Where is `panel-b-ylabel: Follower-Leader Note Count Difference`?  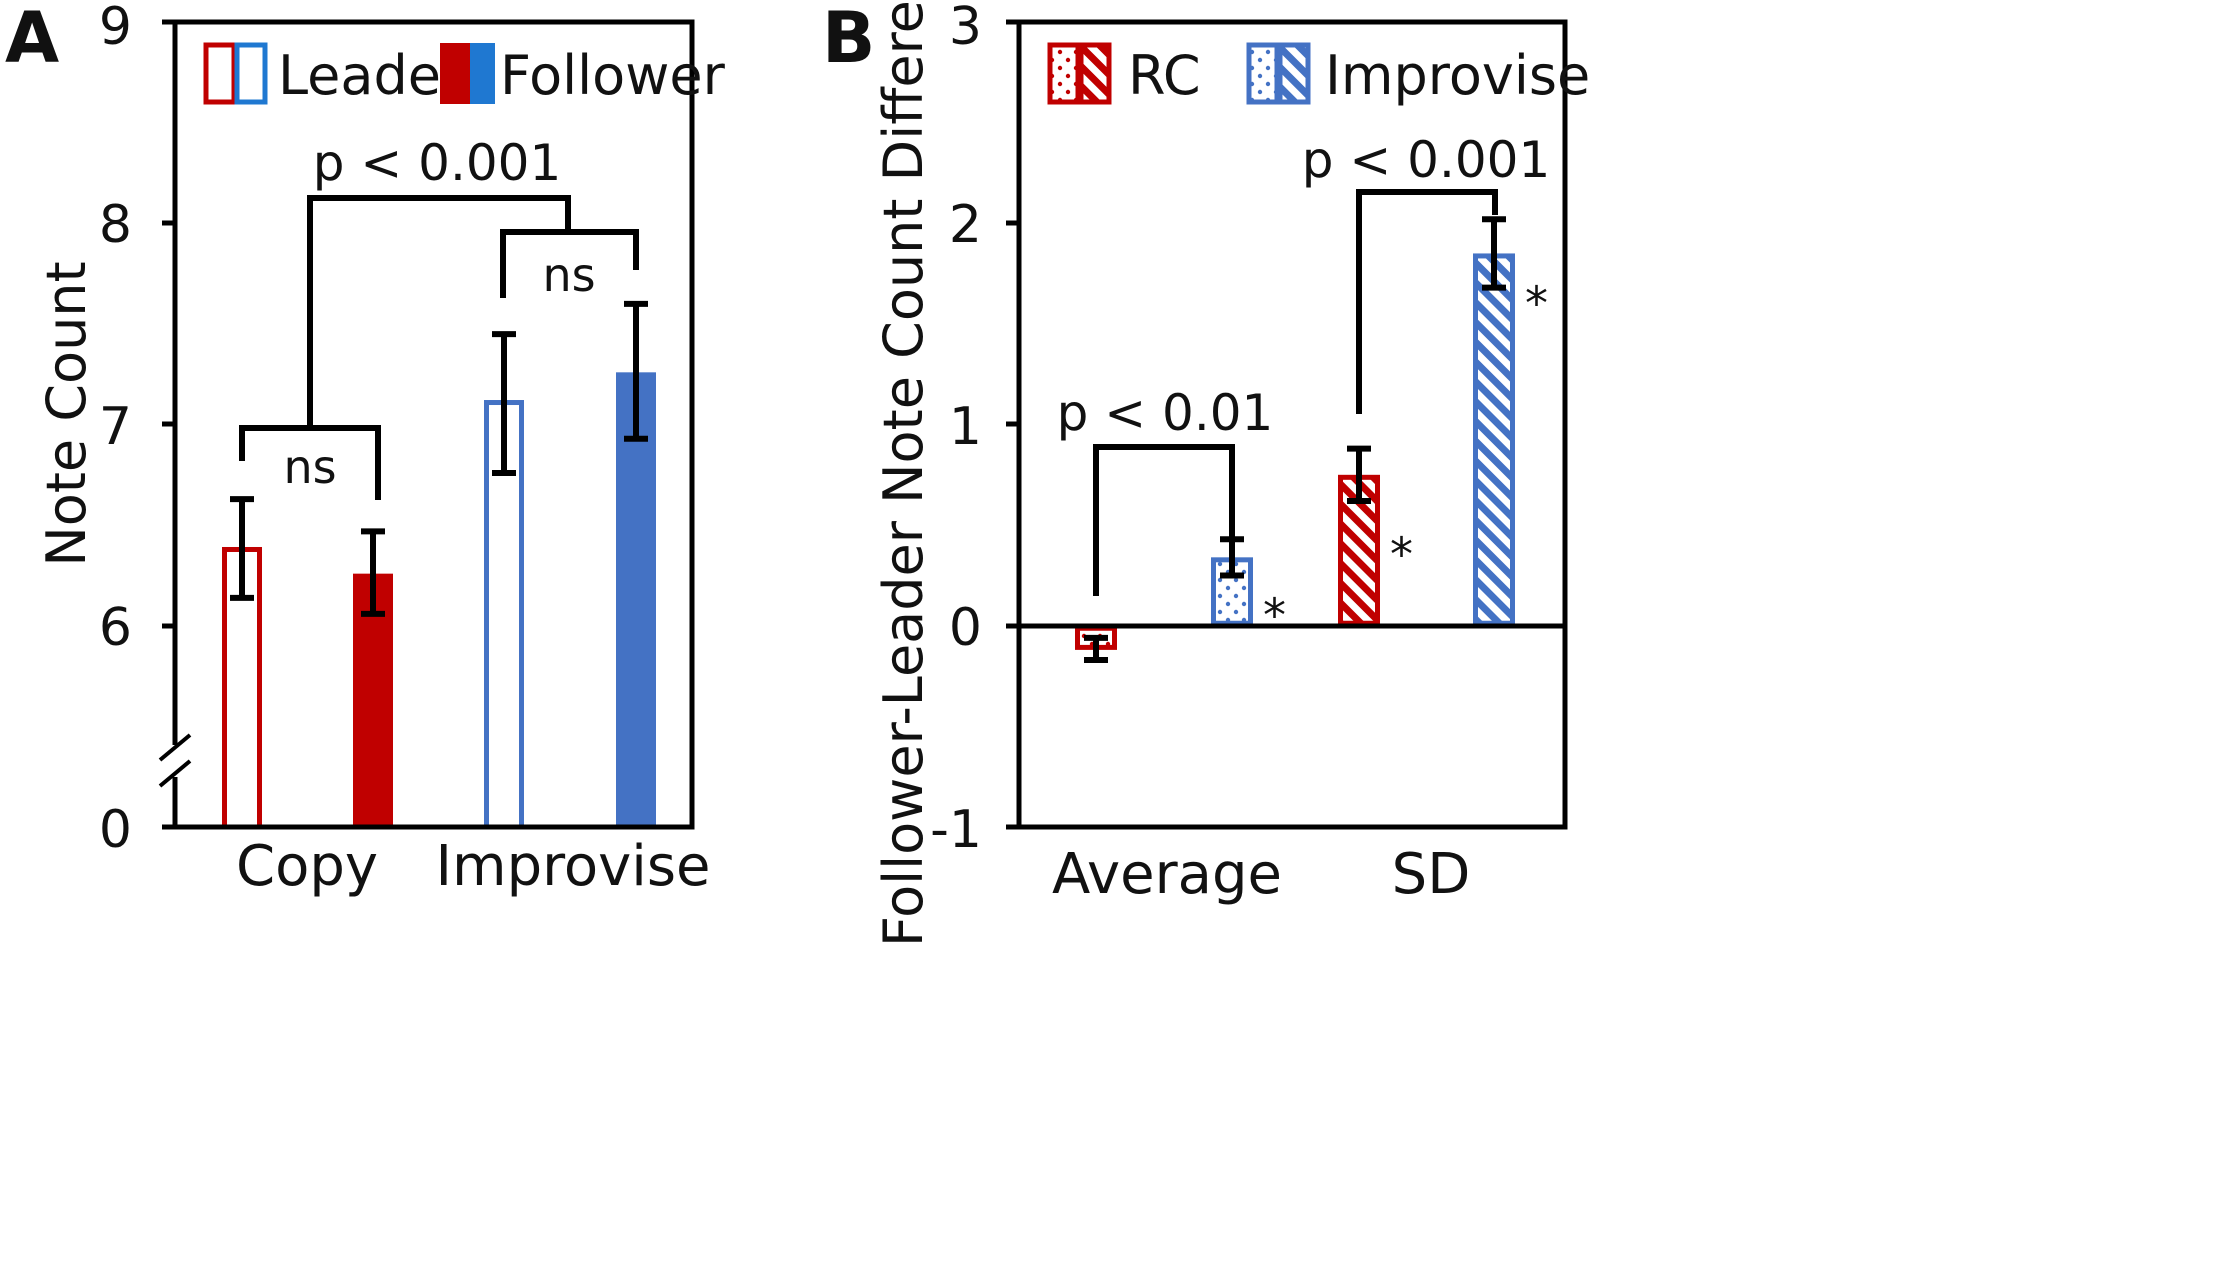
panel-b-ylabel: Follower-Leader Note Count Difference is located at coordinates (903, 473).